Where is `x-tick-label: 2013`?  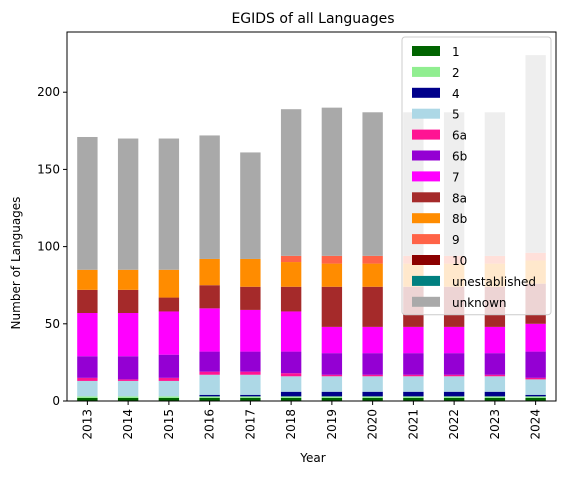 x-tick-label: 2013 is located at coordinates (87, 424).